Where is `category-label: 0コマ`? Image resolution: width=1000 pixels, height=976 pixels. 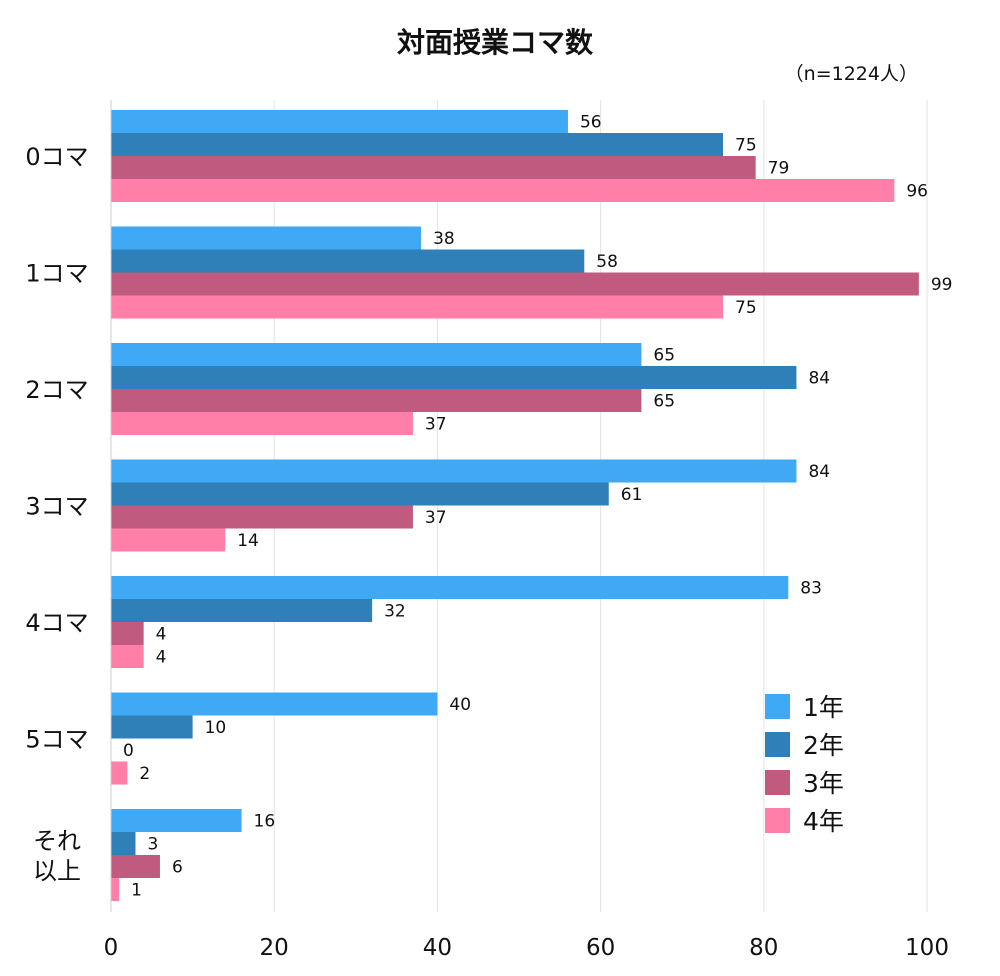 category-label: 0コマ is located at coordinates (56, 157).